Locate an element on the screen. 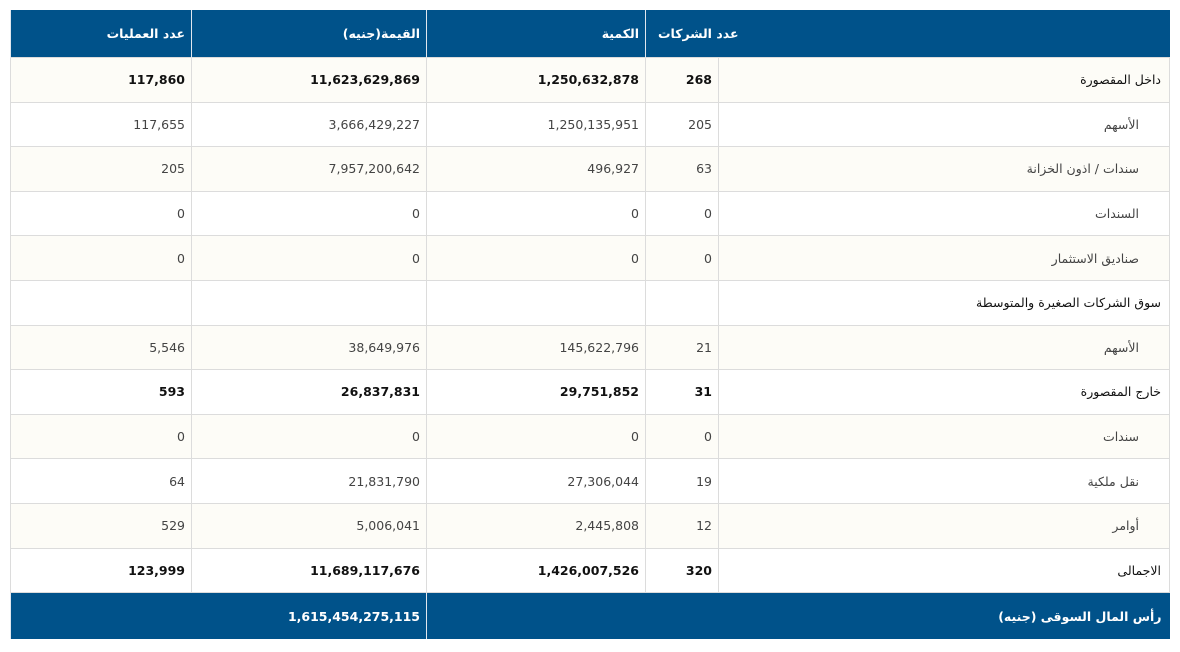  quantity-cell: 145,622,796 is located at coordinates (536, 347).